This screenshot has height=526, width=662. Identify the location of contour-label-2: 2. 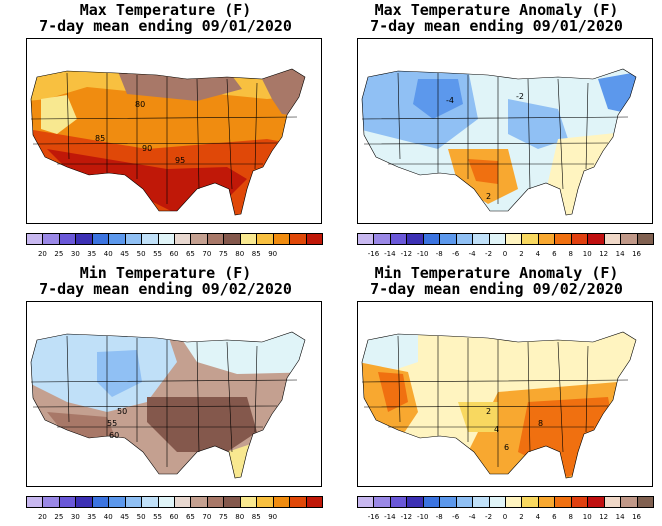
(488, 411).